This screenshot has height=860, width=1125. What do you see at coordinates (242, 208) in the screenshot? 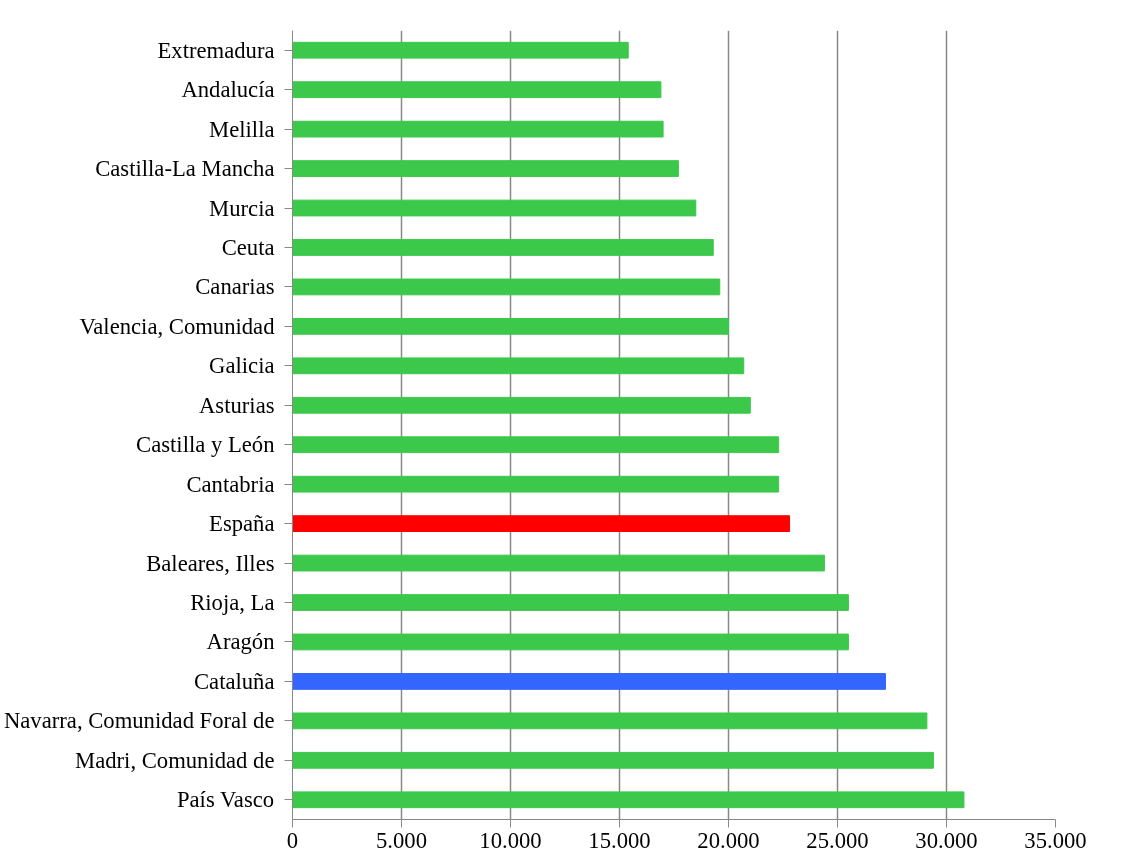
I see `y-tick-label: Murcia` at bounding box center [242, 208].